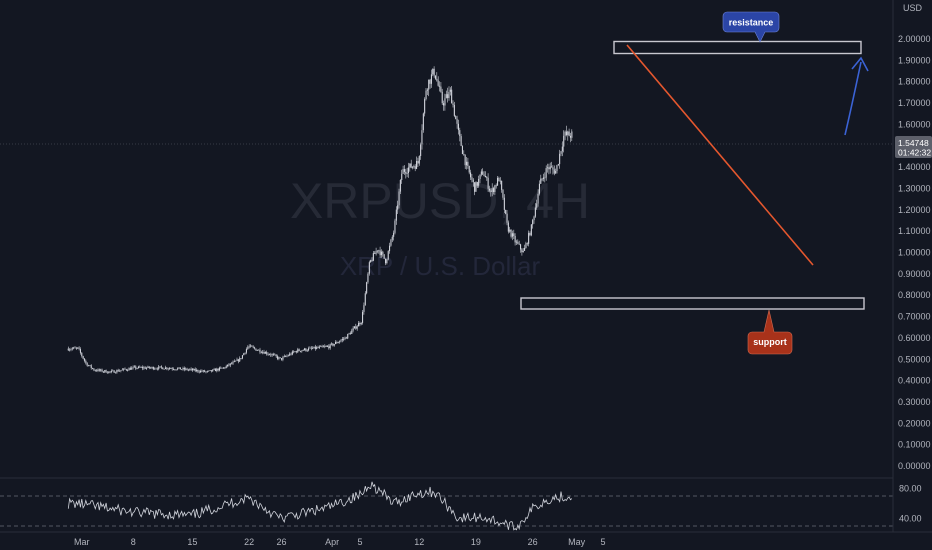  I want to click on last-price-value: 1.54748, so click(913, 143).